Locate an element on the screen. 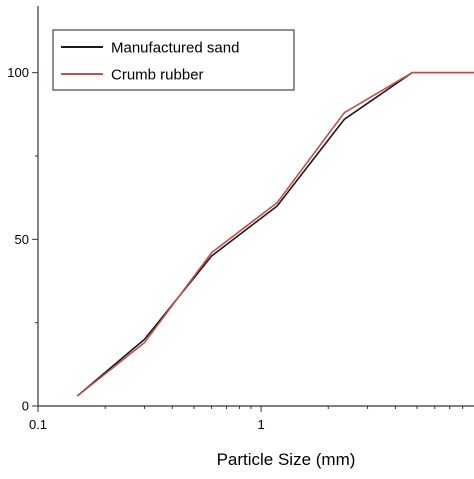 The image size is (474, 479). legend-label-1: Manufactured sand is located at coordinates (175, 48).